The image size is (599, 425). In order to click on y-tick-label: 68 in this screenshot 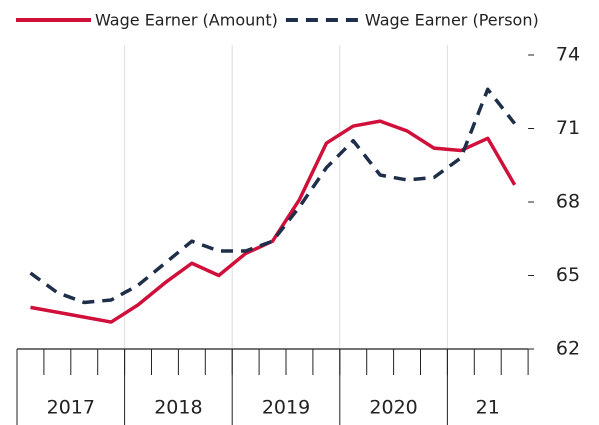, I will do `click(568, 202)`.